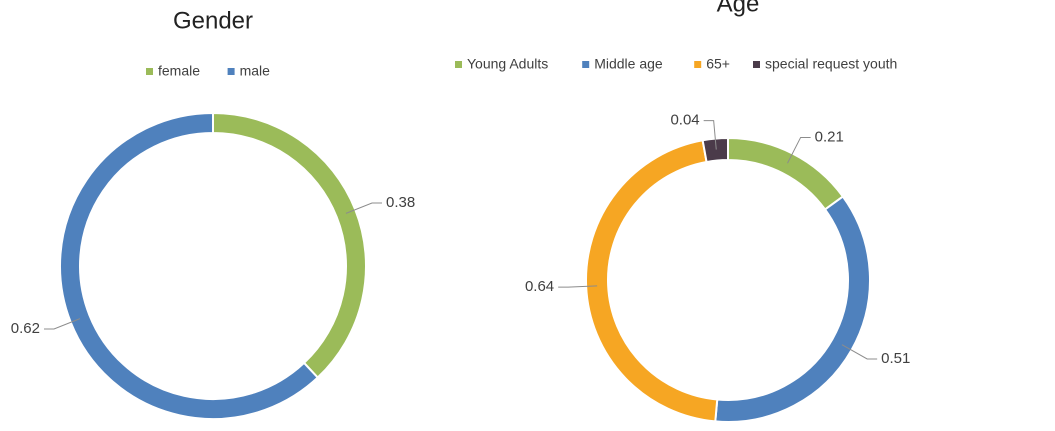  Describe the element at coordinates (718, 64) in the screenshot. I see `legend-label: 65+` at that location.